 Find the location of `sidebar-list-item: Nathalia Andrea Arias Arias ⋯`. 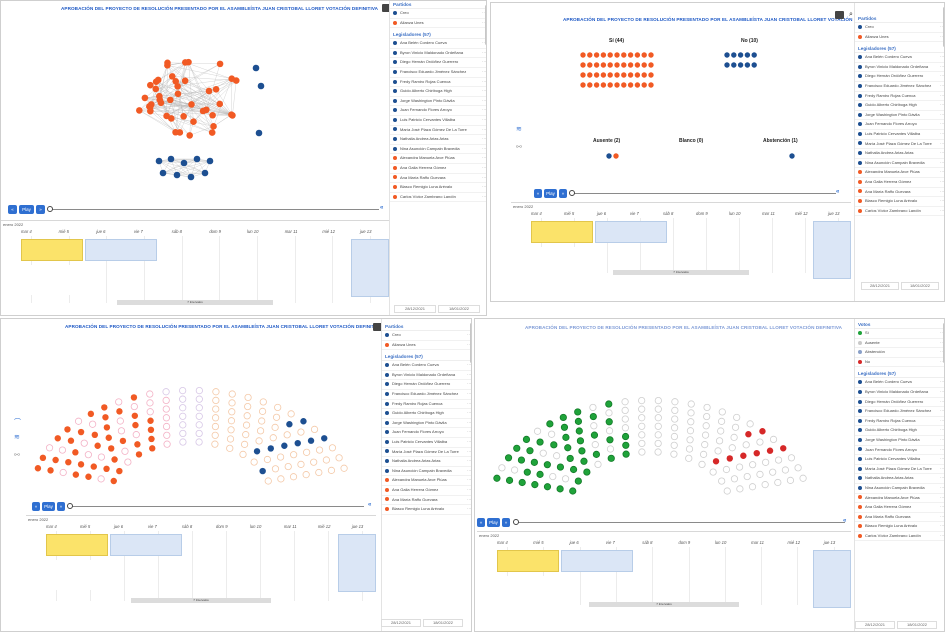

sidebar-list-item: Nathalia Andrea Arias Arias ⋯ is located at coordinates (438, 140).